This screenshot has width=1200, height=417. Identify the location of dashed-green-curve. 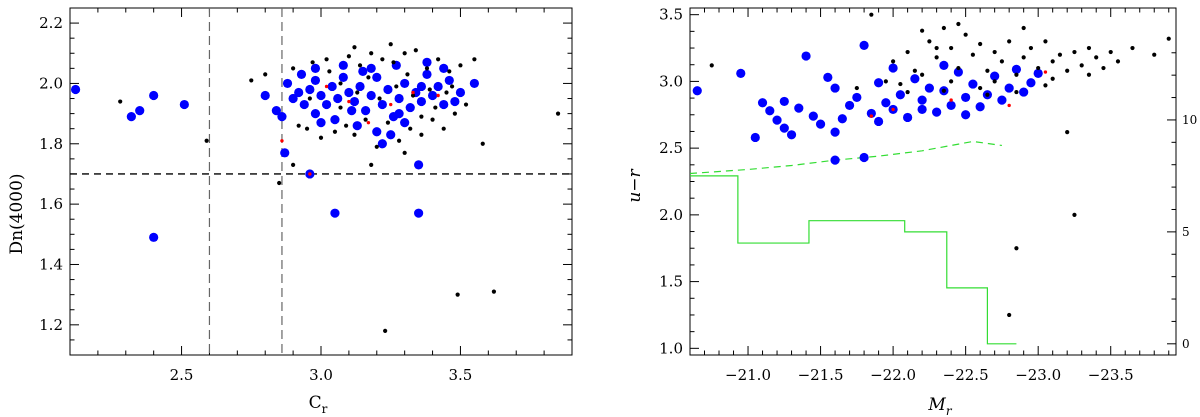
(845, 157).